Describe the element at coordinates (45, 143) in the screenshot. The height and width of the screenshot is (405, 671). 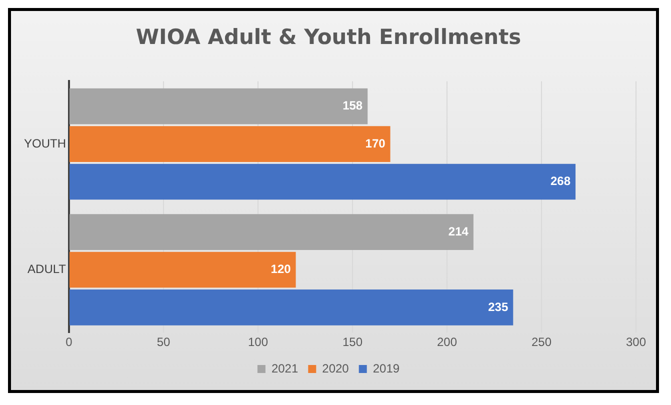
I see `y-tick-label: YOUTH` at that location.